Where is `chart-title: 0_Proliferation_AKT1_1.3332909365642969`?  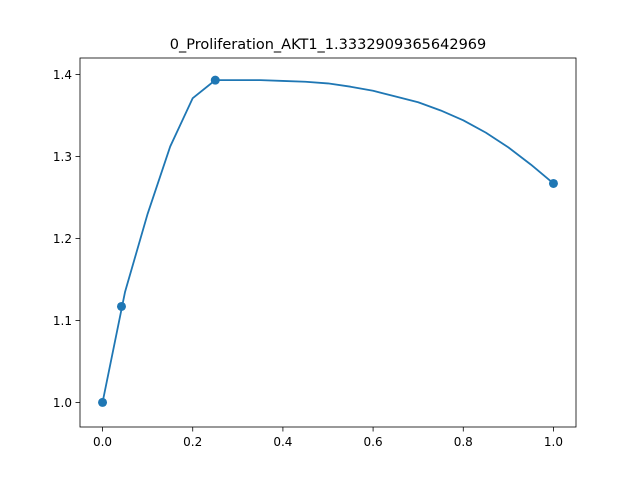 chart-title: 0_Proliferation_AKT1_1.3332909365642969 is located at coordinates (328, 45).